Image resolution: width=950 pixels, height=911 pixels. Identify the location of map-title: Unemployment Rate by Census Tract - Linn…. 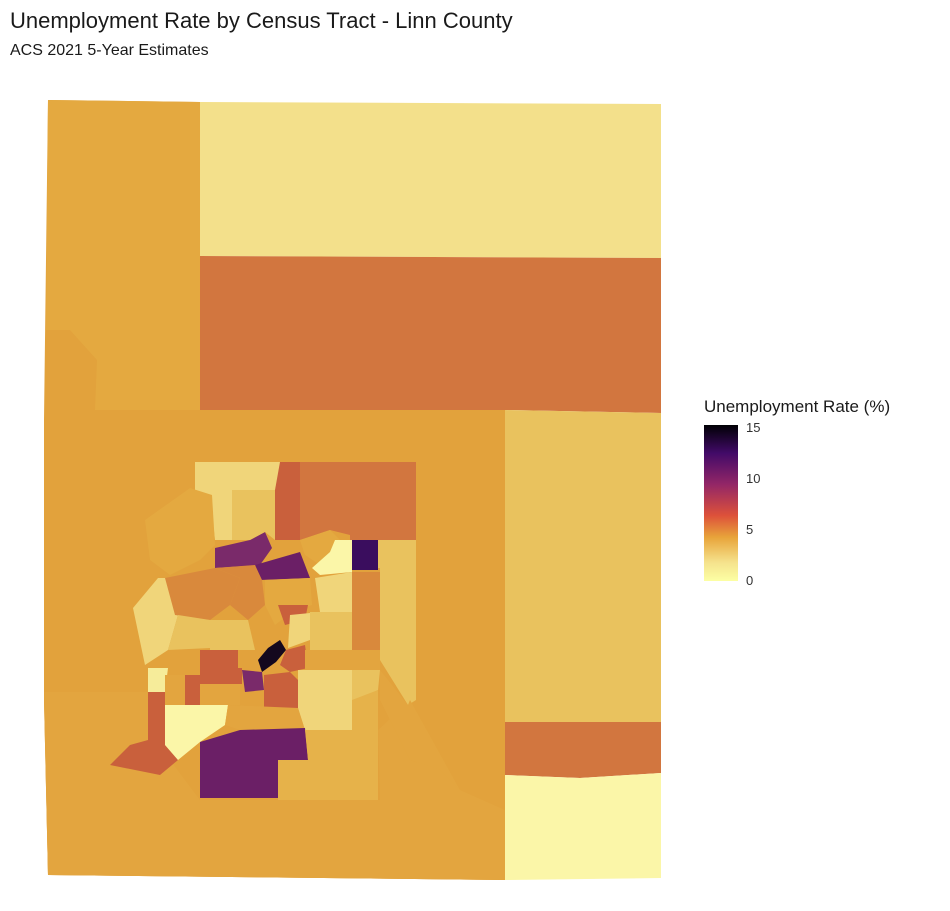
(261, 20).